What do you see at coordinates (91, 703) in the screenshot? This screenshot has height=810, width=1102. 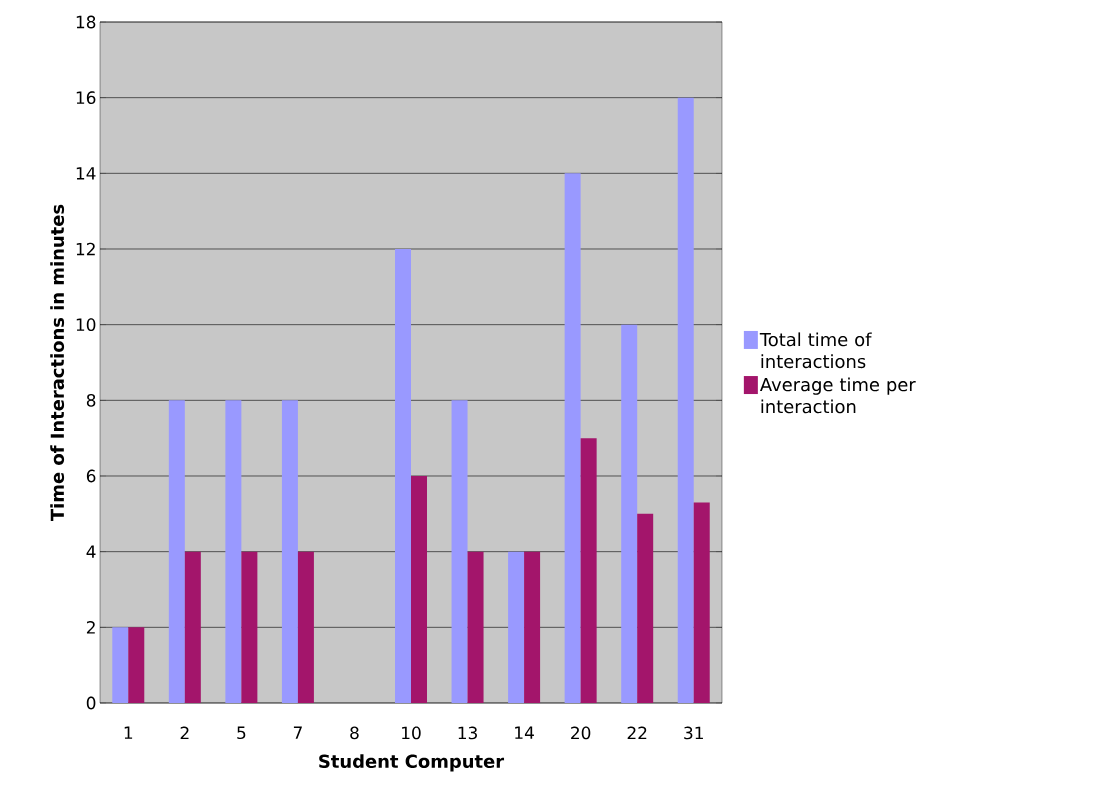 I see `y-tick-label: 0` at bounding box center [91, 703].